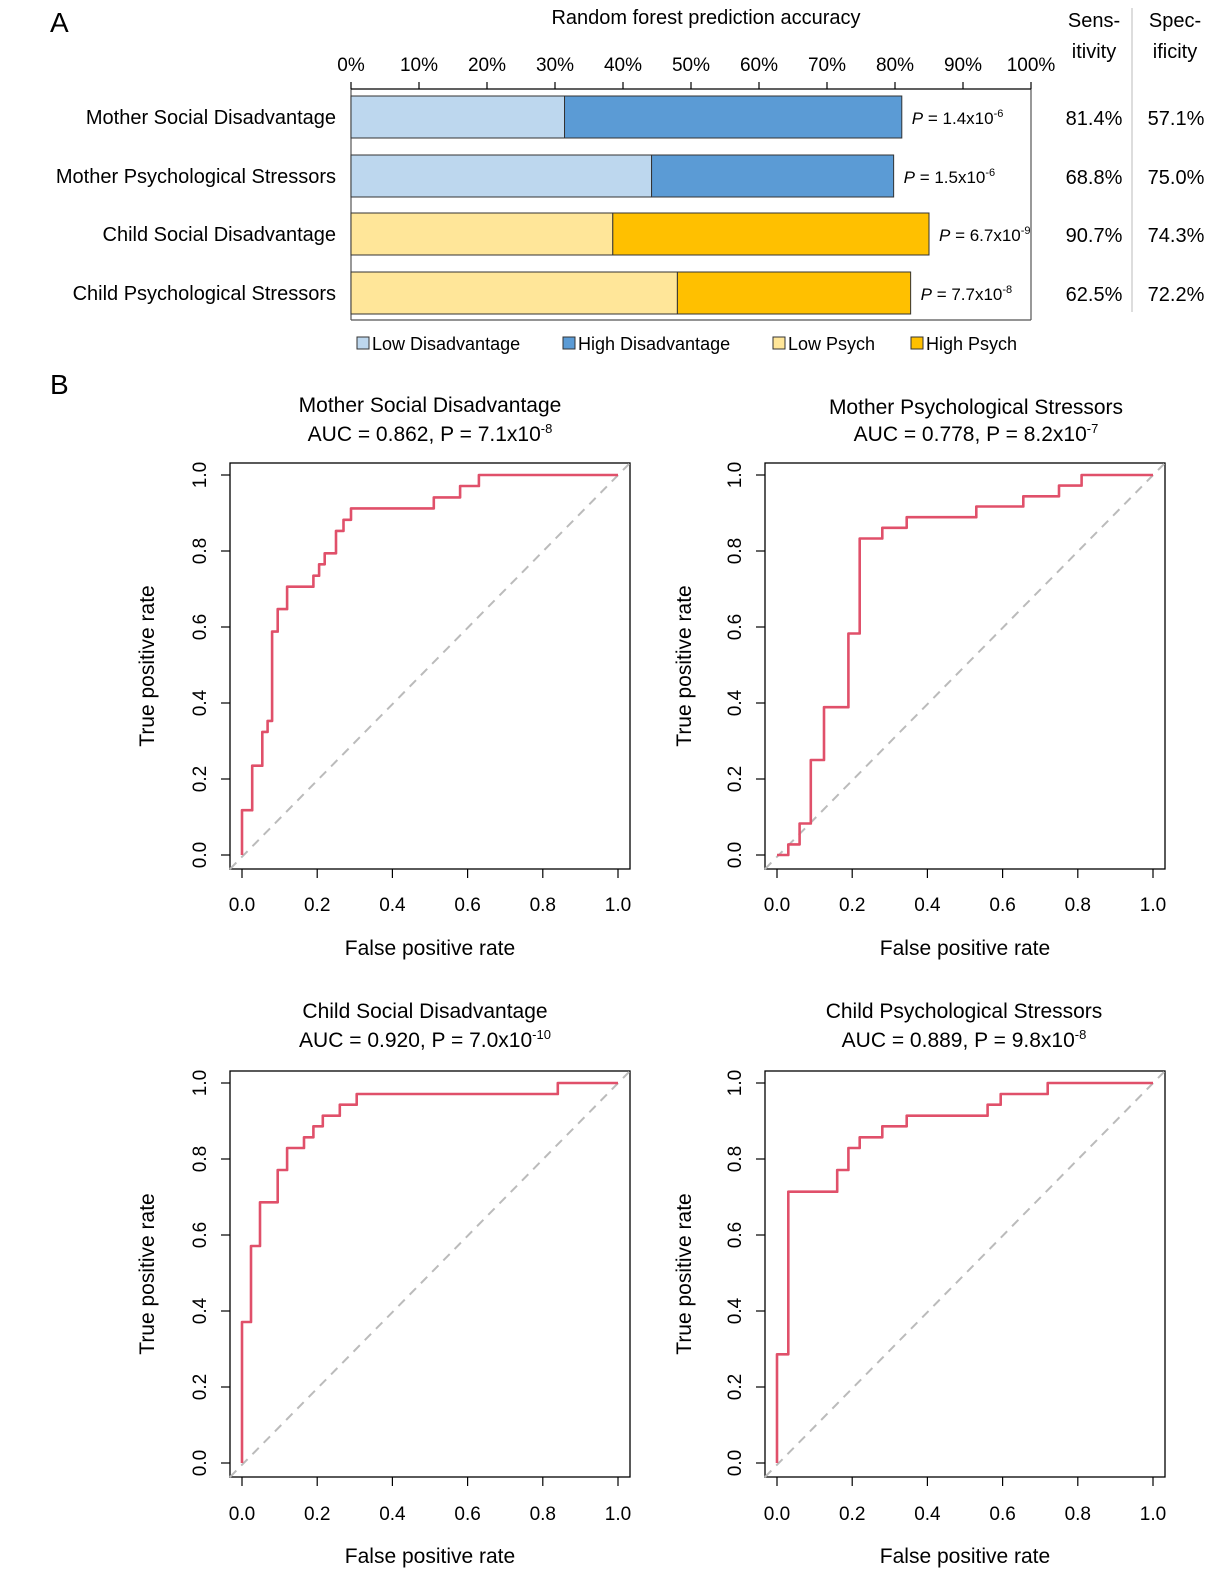 This screenshot has width=1222, height=1572. Describe the element at coordinates (691, 65) in the screenshot. I see `x-tick-label: 50%` at that location.